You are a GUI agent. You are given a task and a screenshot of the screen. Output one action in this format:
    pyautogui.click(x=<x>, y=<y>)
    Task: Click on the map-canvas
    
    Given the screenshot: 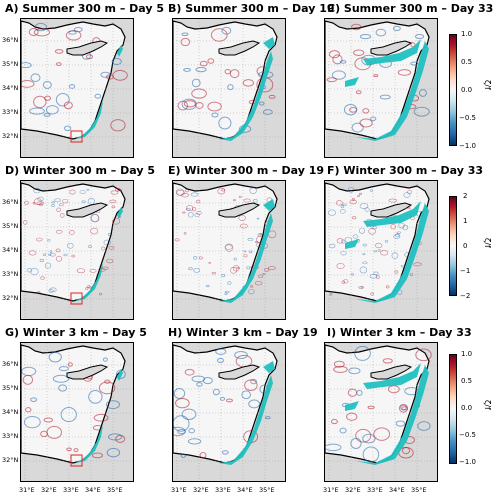 What is the action you would take?
    pyautogui.click(x=77, y=250)
    